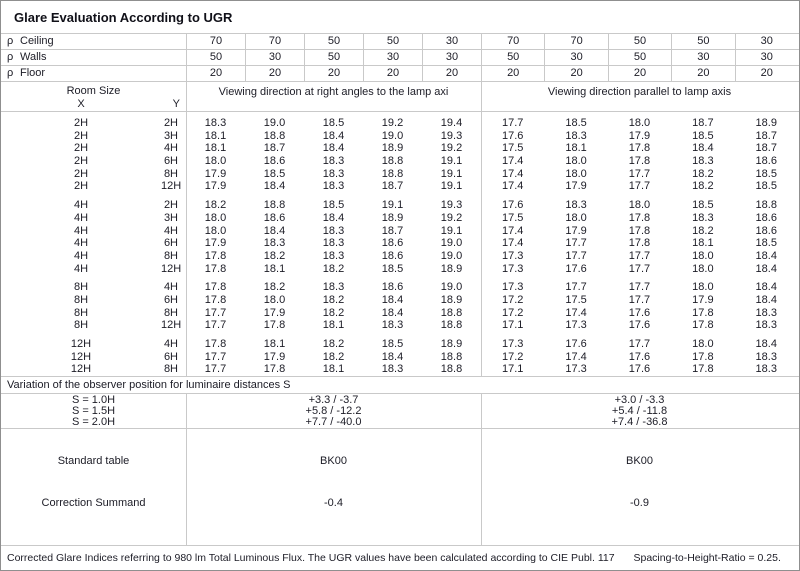  Describe the element at coordinates (512, 369) in the screenshot. I see `ugr-value-cell: 17.1` at that location.